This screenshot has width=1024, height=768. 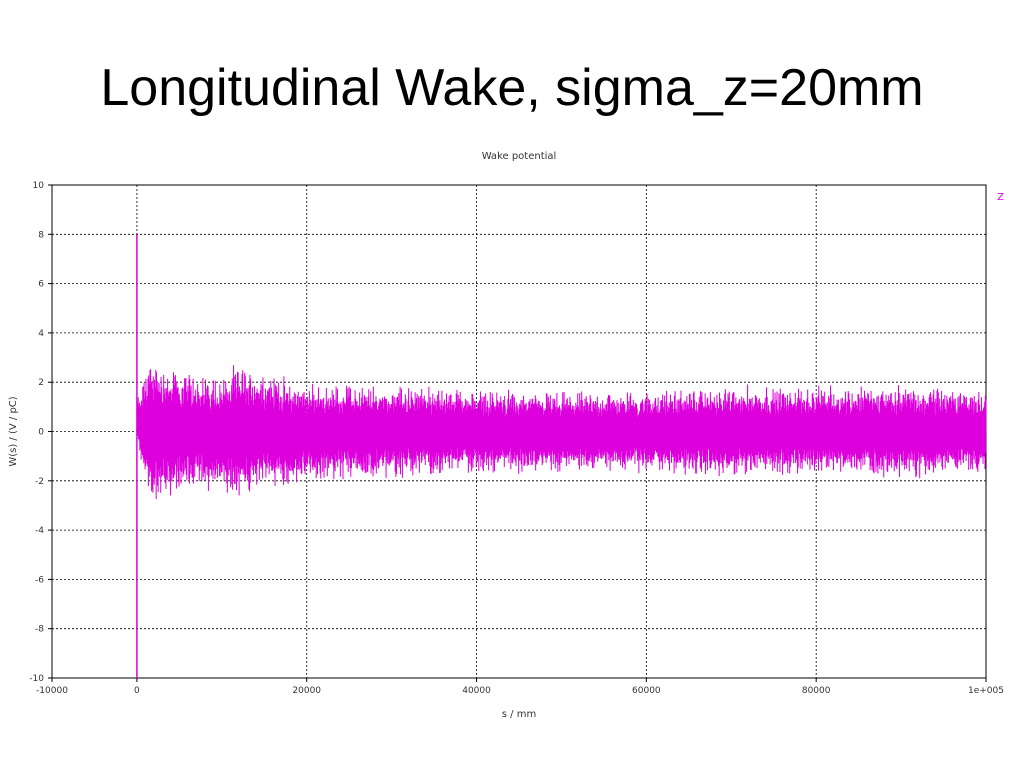 I want to click on x-tick-label: 0, so click(x=137, y=691).